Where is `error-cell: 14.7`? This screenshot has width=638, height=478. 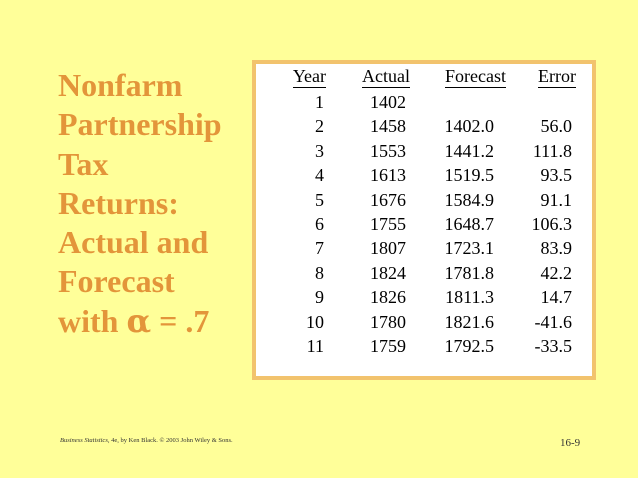 error-cell: 14.7 is located at coordinates (556, 297).